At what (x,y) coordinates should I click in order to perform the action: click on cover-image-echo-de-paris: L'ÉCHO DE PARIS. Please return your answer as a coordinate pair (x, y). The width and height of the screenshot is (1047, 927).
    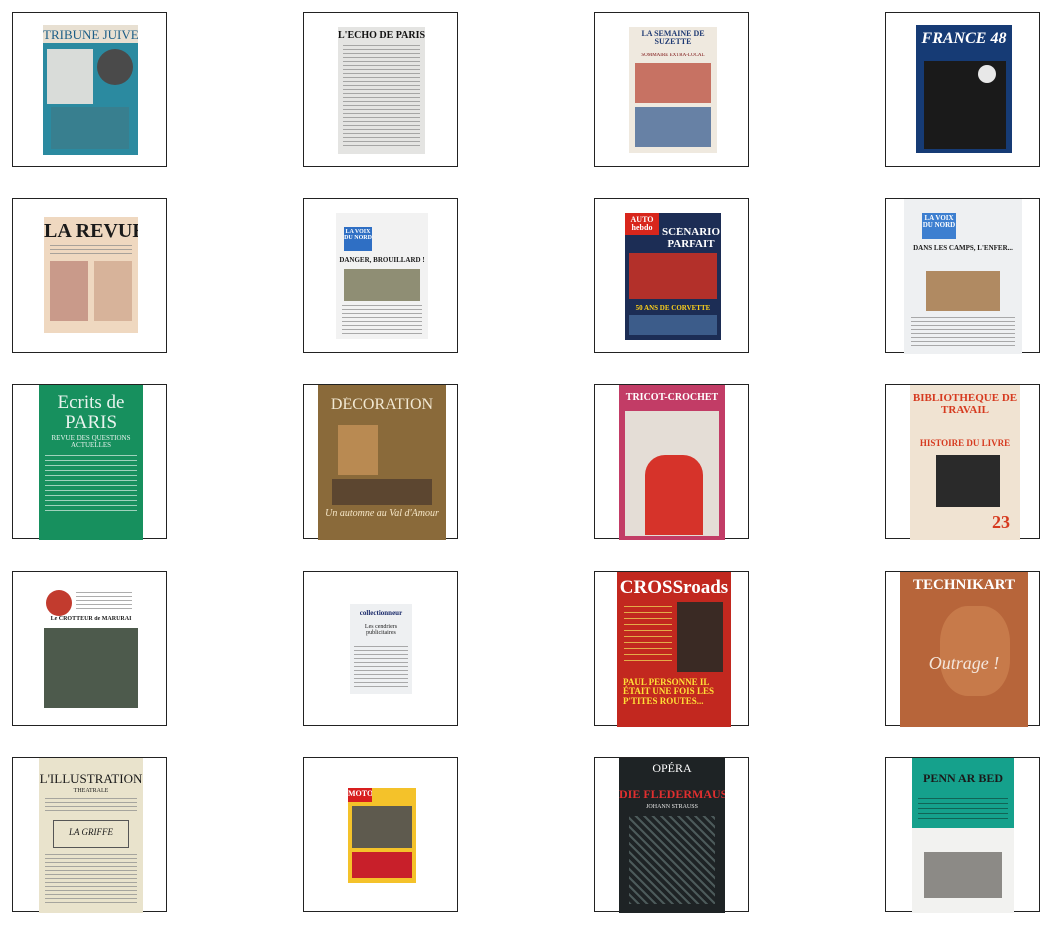
    Looking at the image, I should click on (381, 90).